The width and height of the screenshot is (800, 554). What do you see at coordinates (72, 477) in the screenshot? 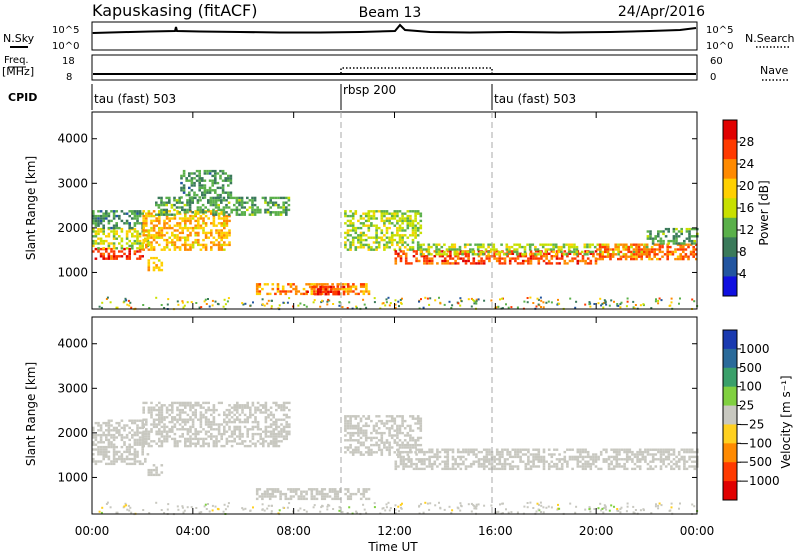
I see `y-tick-label: 1000` at bounding box center [72, 477].